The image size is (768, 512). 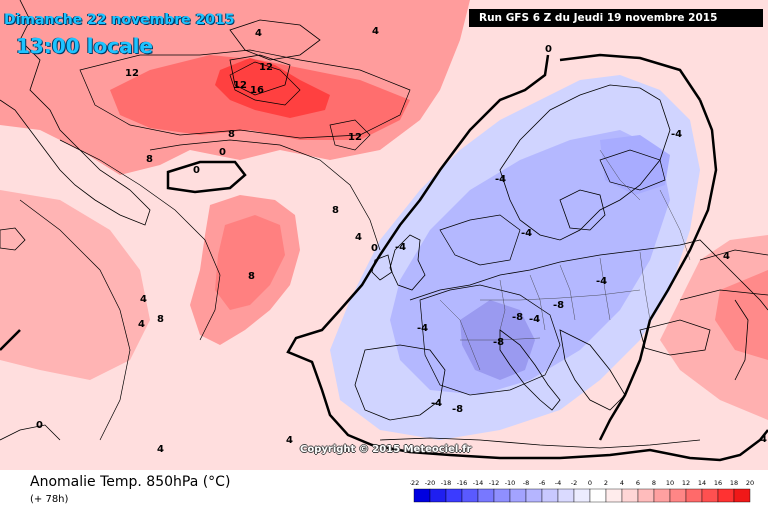 I want to click on legend-tick-label: 0, so click(x=590, y=483).